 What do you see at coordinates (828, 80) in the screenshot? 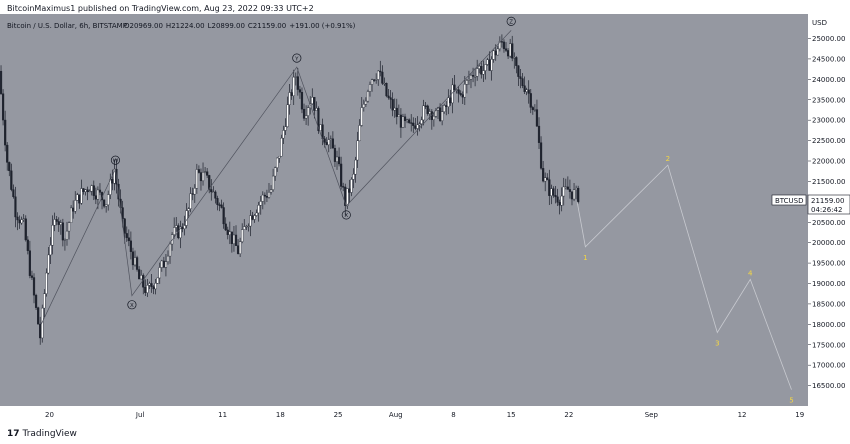
I see `y-tick-label: 24000.00` at bounding box center [828, 80].